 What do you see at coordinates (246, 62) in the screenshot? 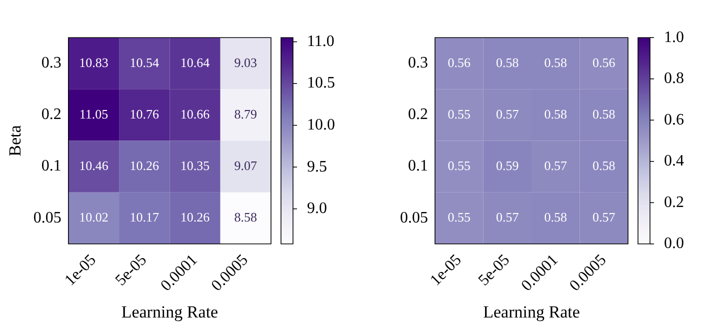
I see `data-label: 9.03` at bounding box center [246, 62].